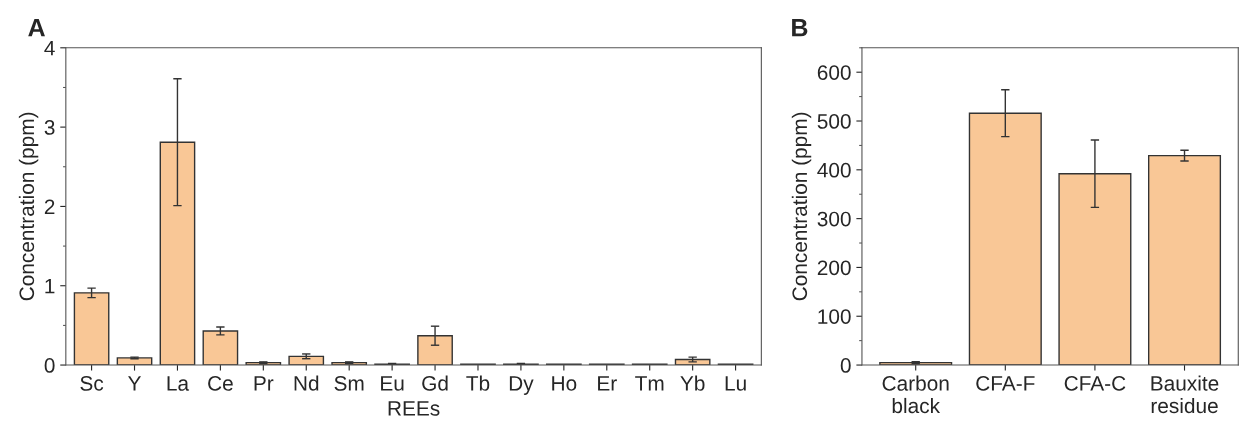  What do you see at coordinates (834, 121) in the screenshot?
I see `y-tick-label: 500` at bounding box center [834, 121].